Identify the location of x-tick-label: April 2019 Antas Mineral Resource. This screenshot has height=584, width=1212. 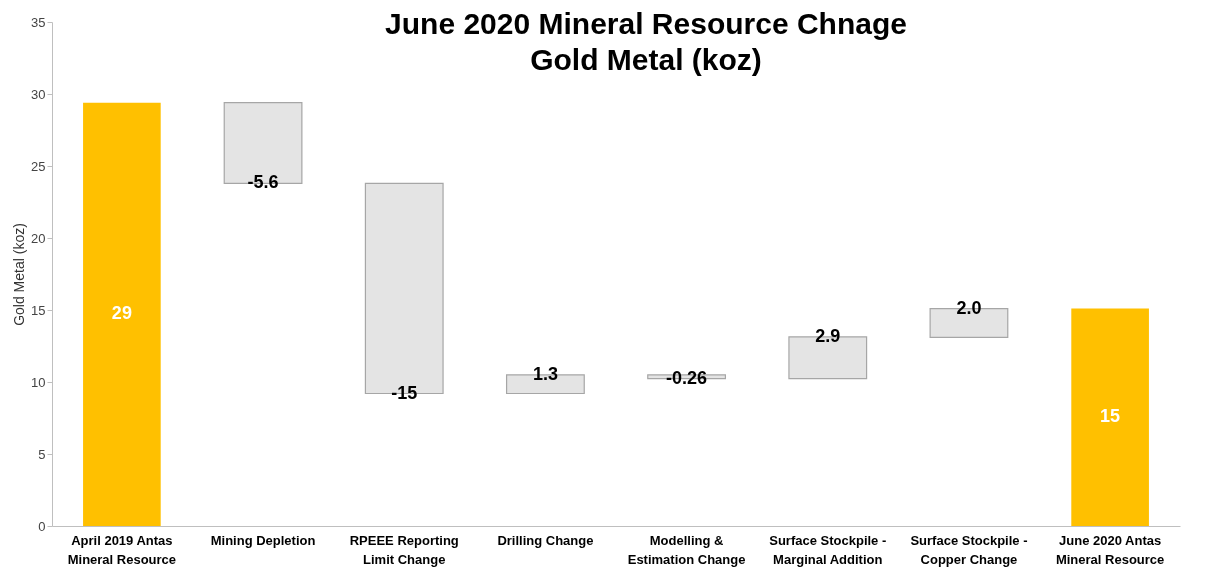
(122, 549).